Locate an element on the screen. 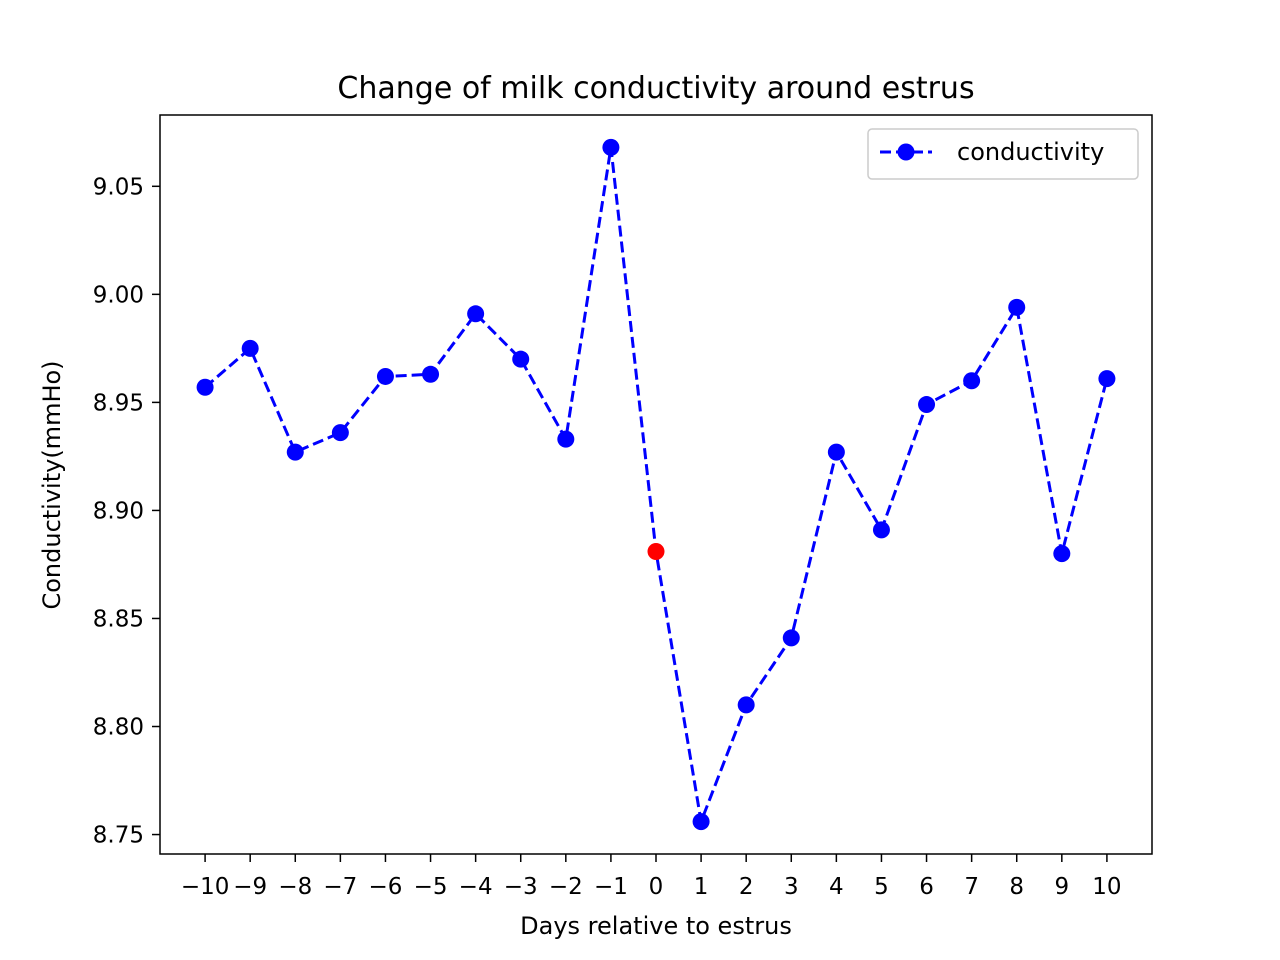  x-tick-label: −5 is located at coordinates (431, 887).